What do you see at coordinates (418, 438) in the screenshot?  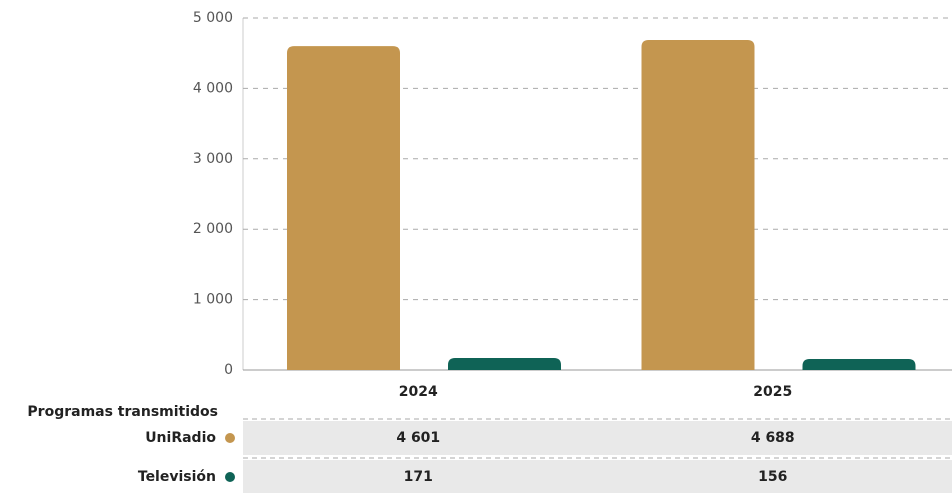 I see `table-cell: 4 601` at bounding box center [418, 438].